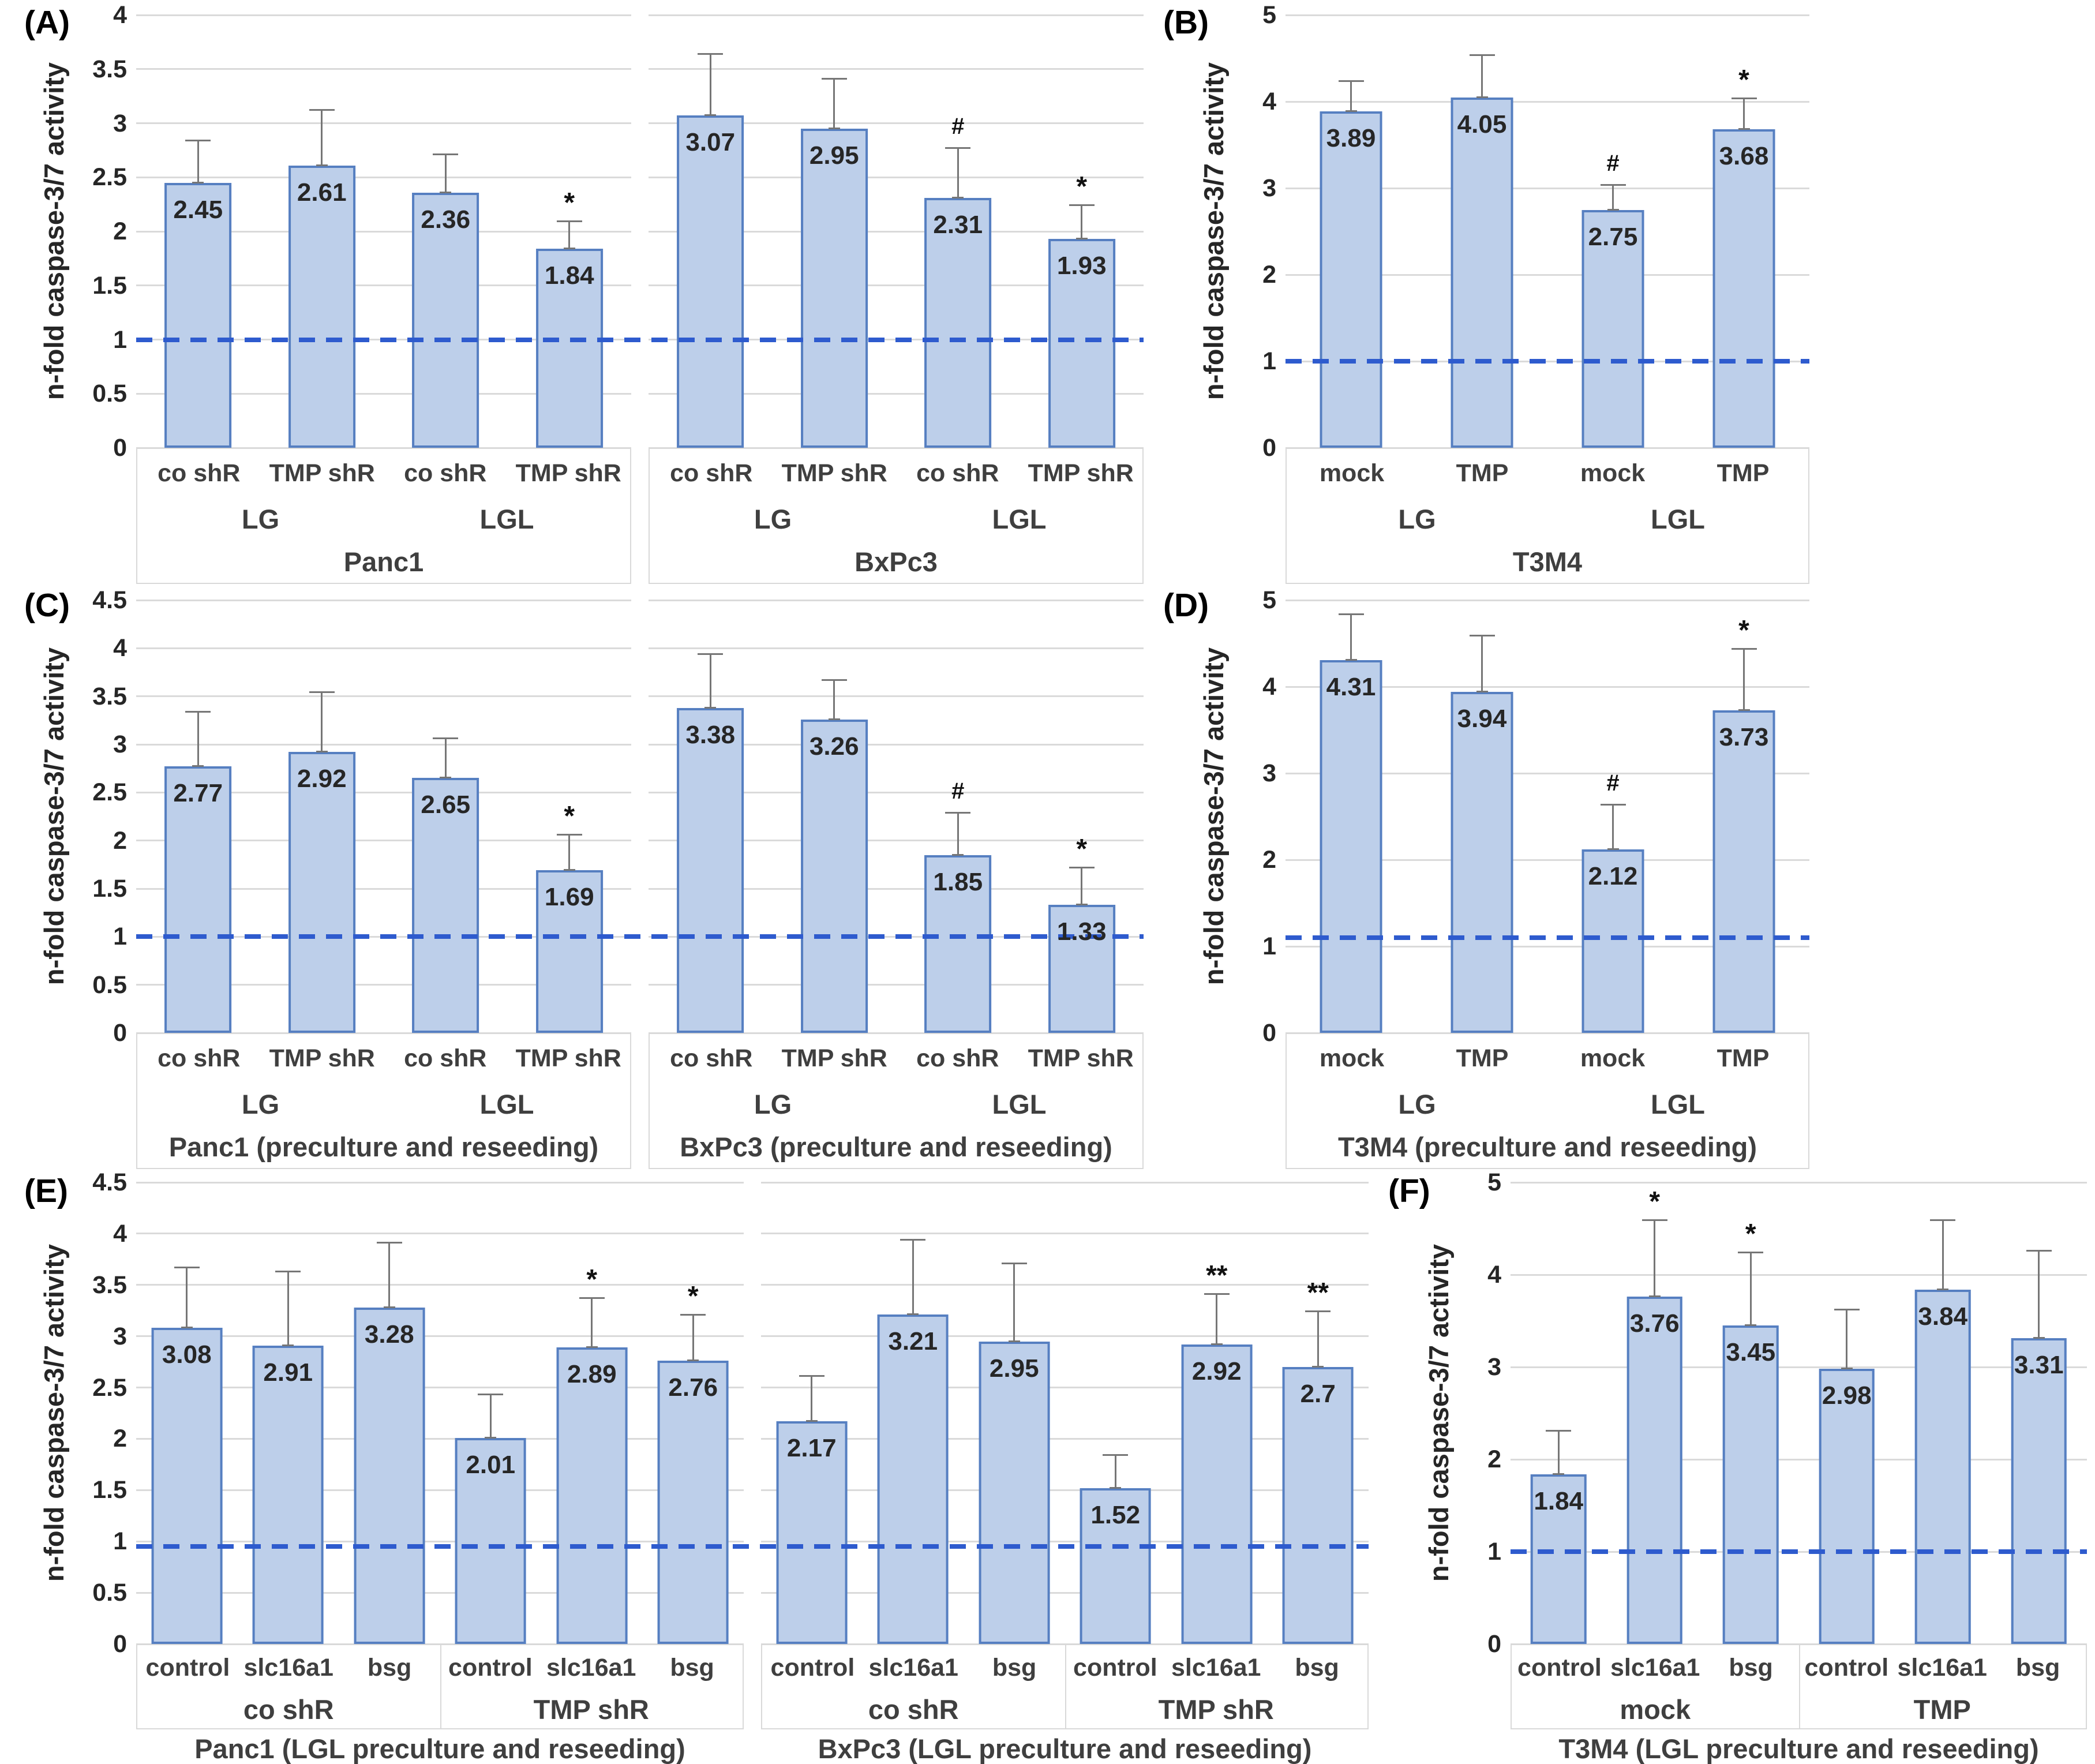 Image resolution: width=2095 pixels, height=1764 pixels. I want to click on bar-value-label: 3.84, so click(1943, 1316).